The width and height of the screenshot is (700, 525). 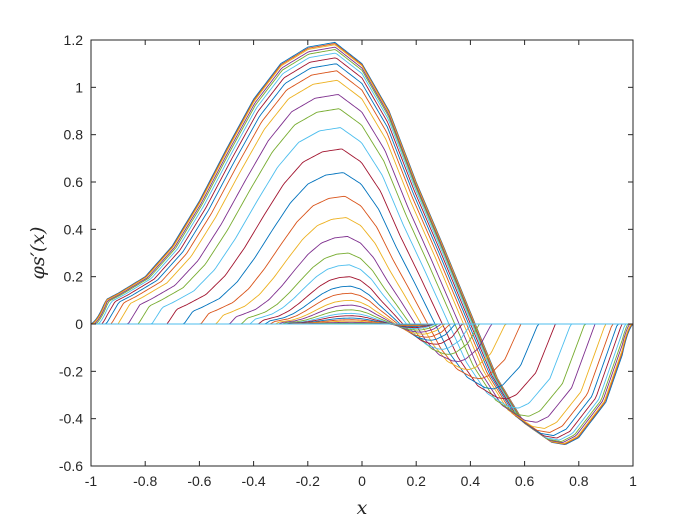 I want to click on y-tick-label: 0.6, so click(x=74, y=182).